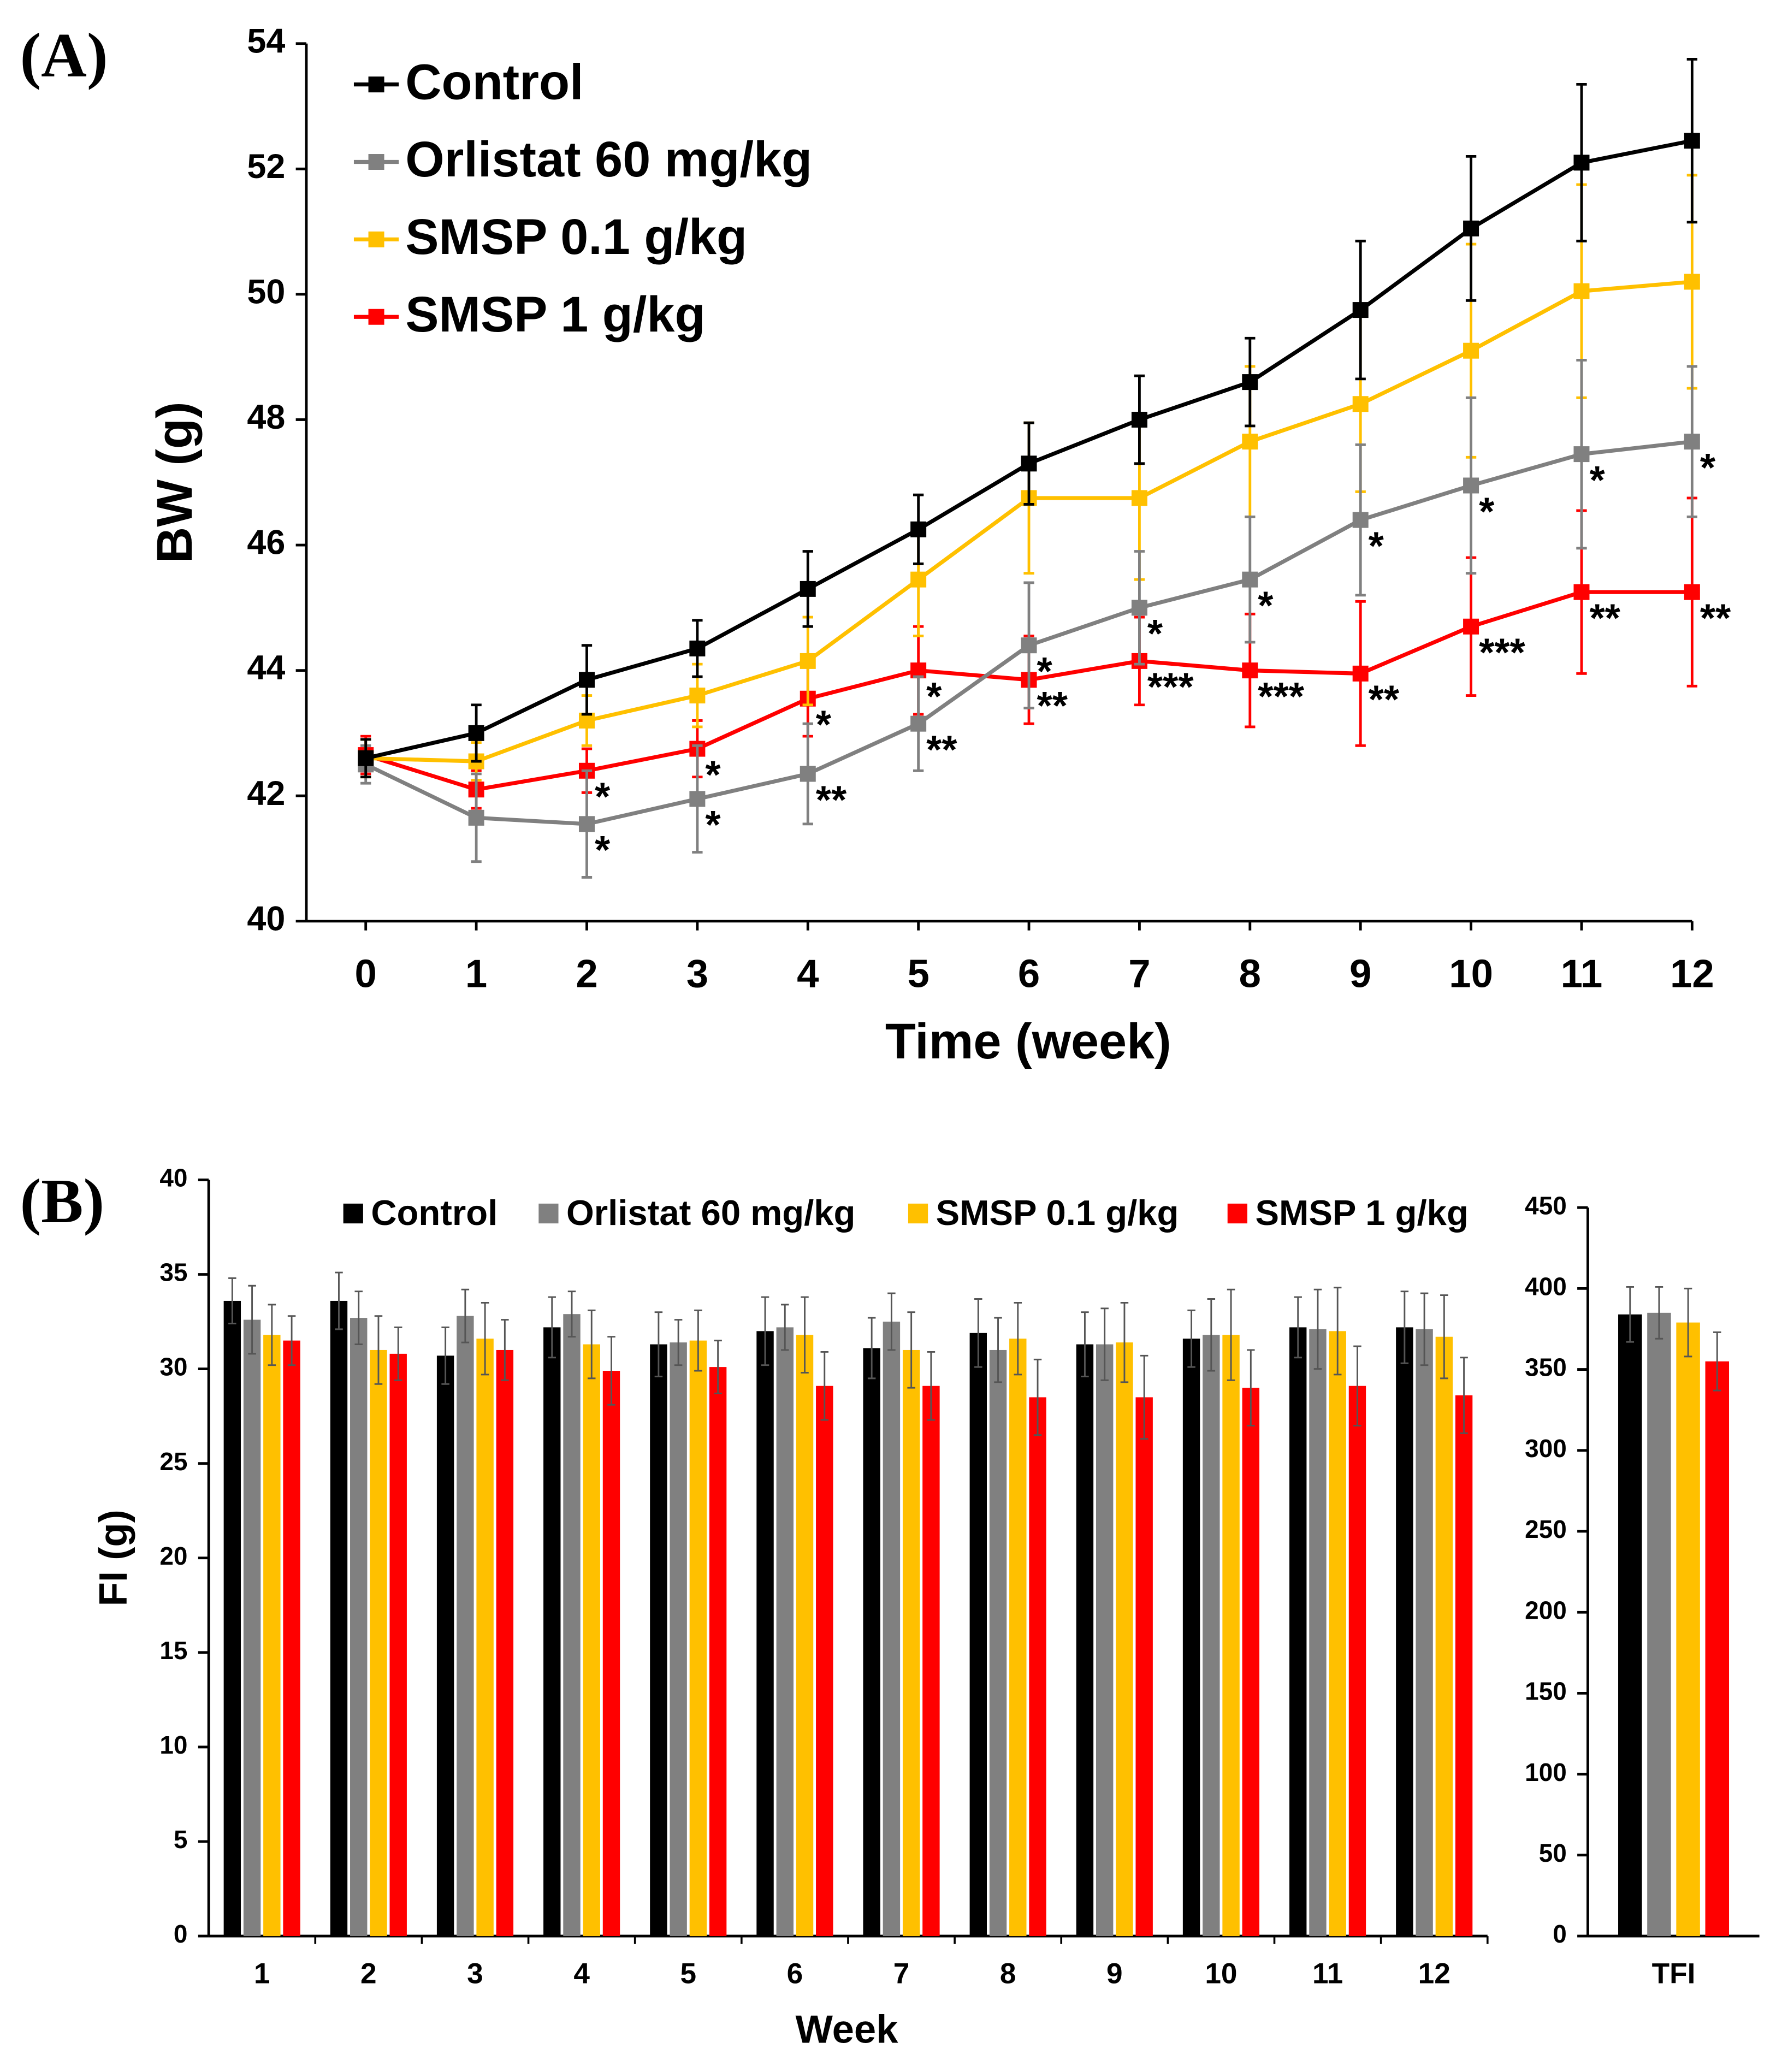  Describe the element at coordinates (1361, 1213) in the screenshot. I see `legend-label: SMSP 1 g/kg` at that location.